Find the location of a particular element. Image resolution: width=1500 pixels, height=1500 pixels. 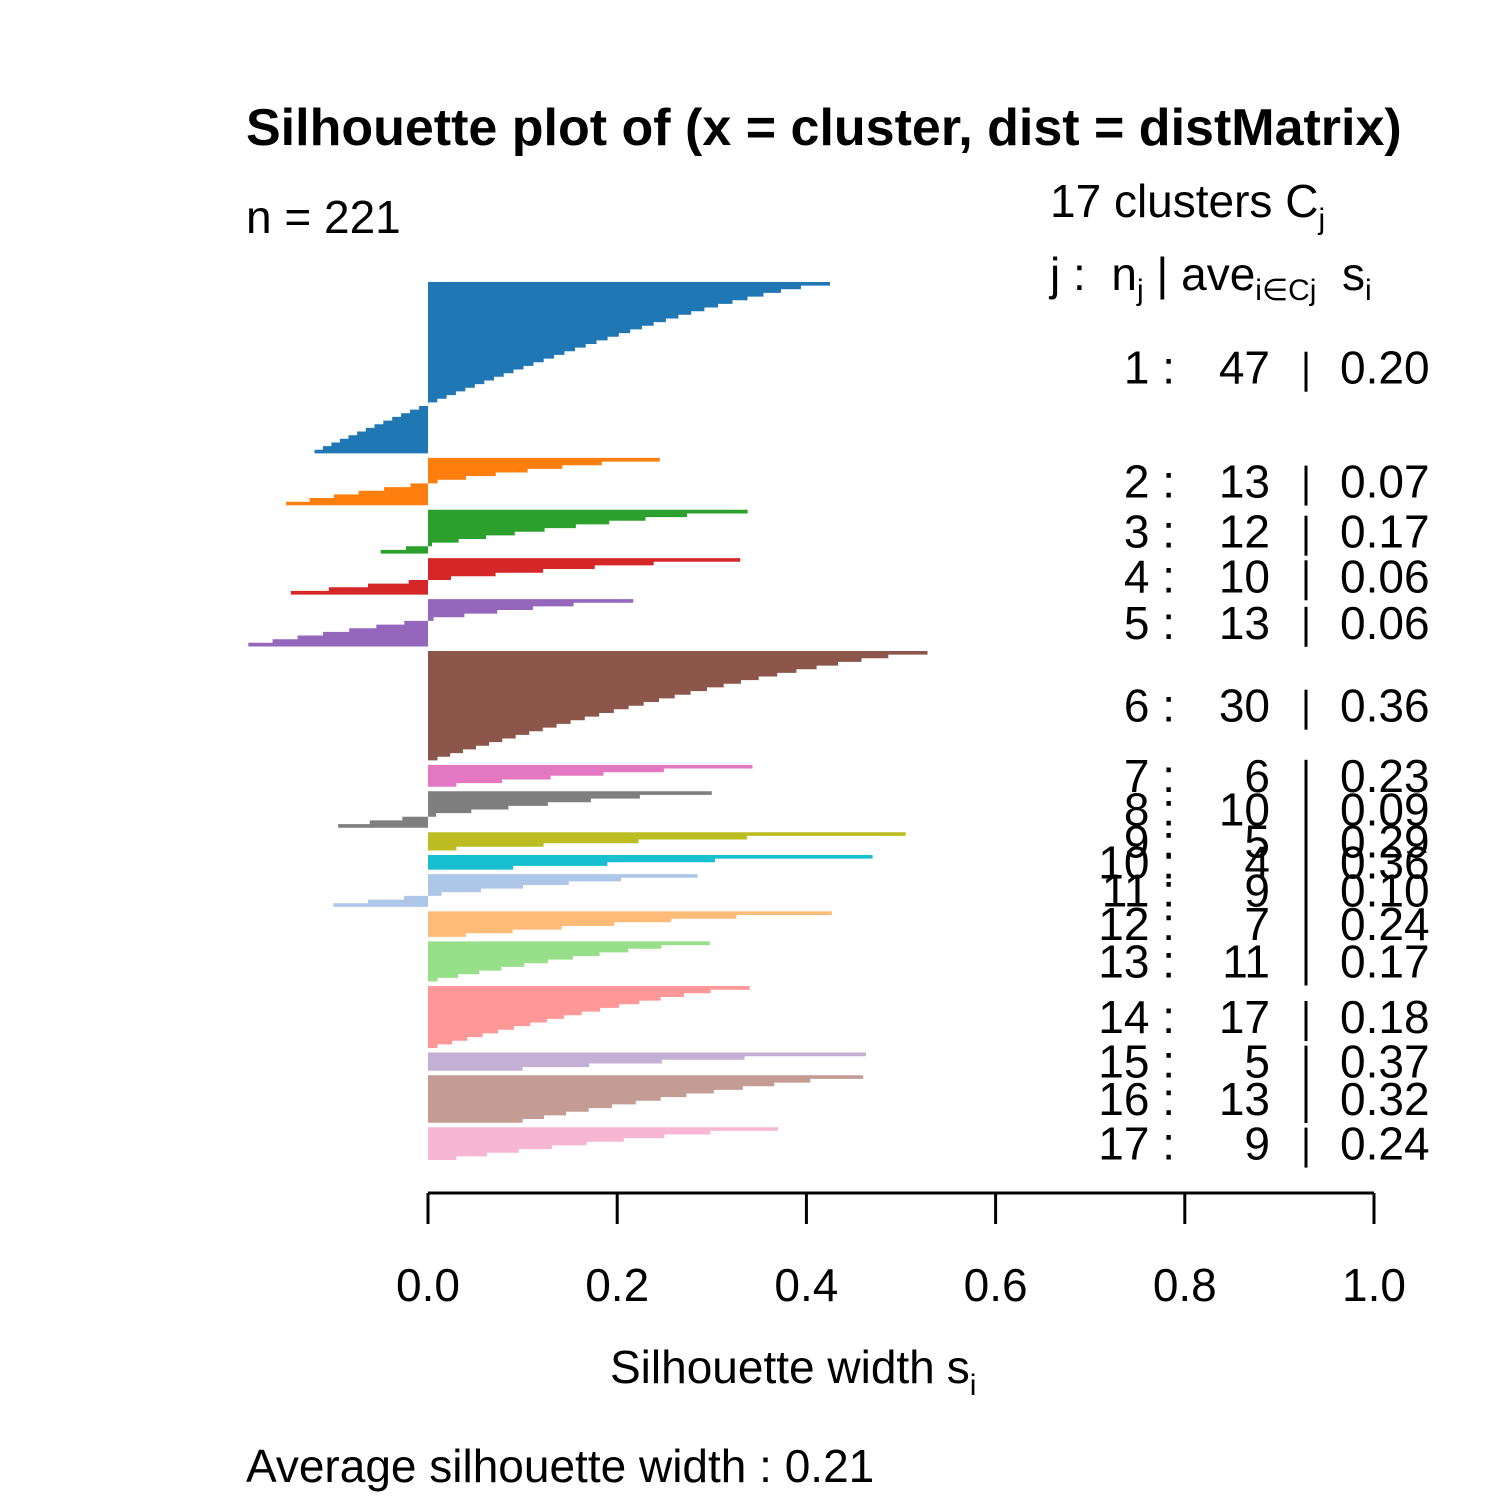

cluster-label-id-16: 16 : is located at coordinates (1136, 1099).